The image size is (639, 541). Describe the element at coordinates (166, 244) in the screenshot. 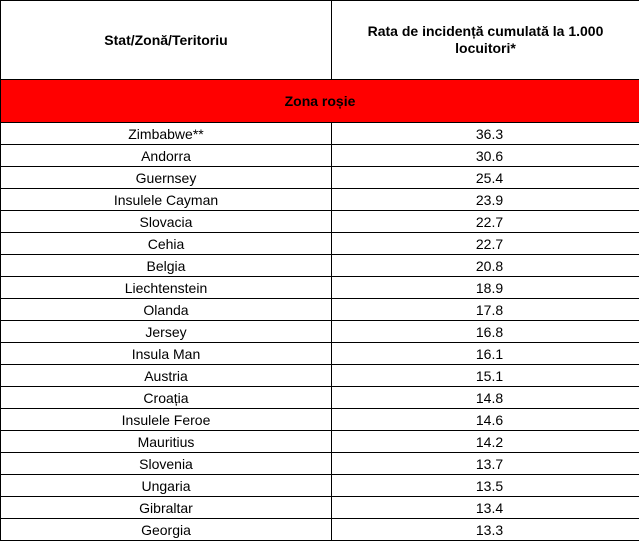

I see `territory-cell: Cehia` at that location.